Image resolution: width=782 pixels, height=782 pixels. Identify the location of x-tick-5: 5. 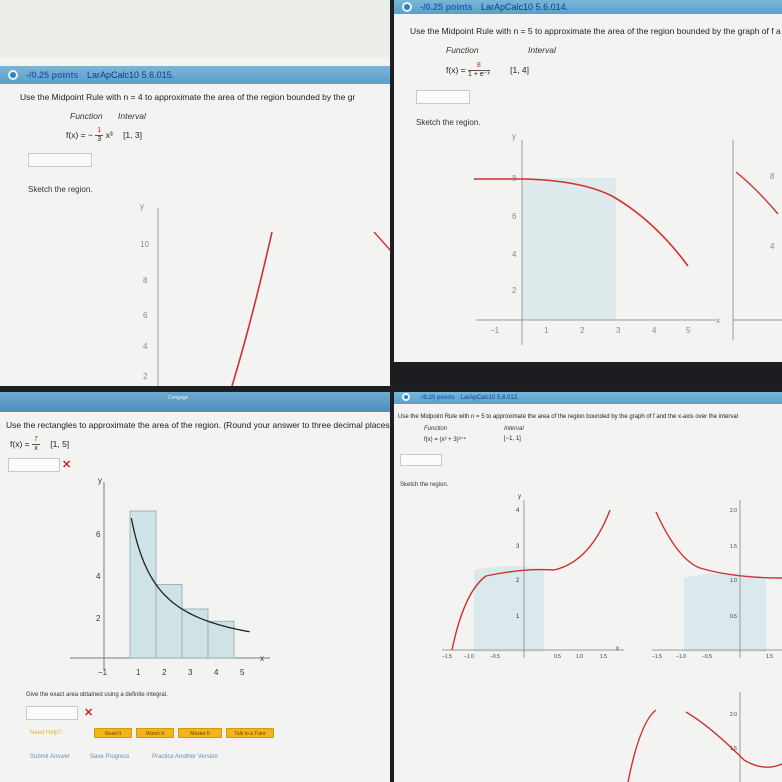
(242, 672).